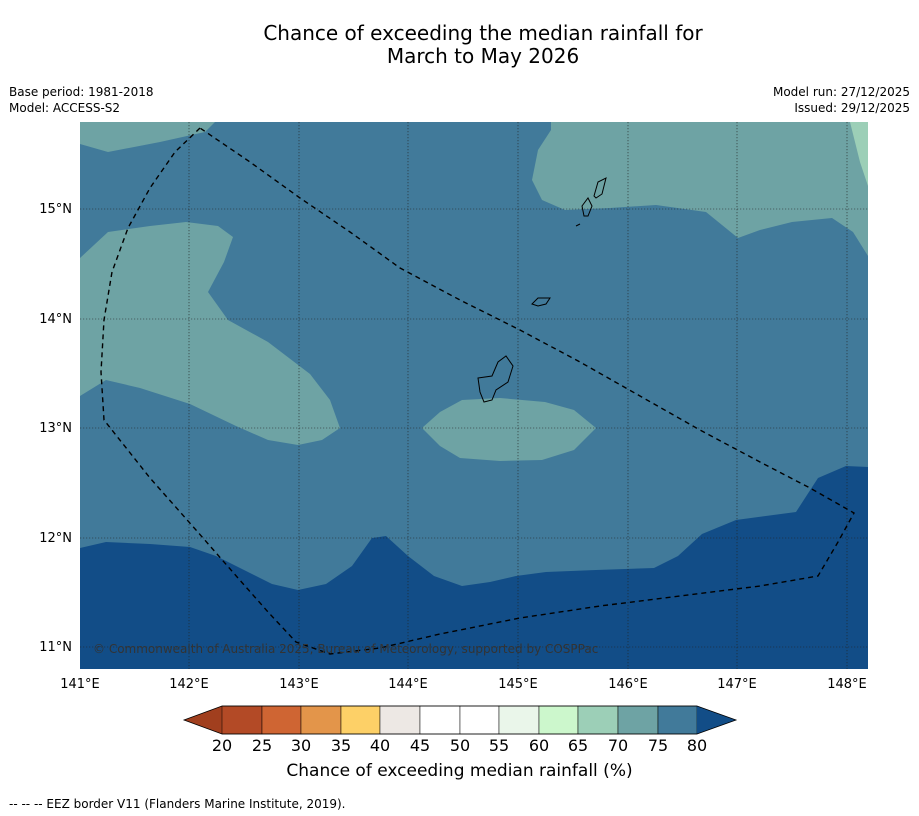  What do you see at coordinates (509, 429) in the screenshot?
I see `region-70-75-central` at bounding box center [509, 429].